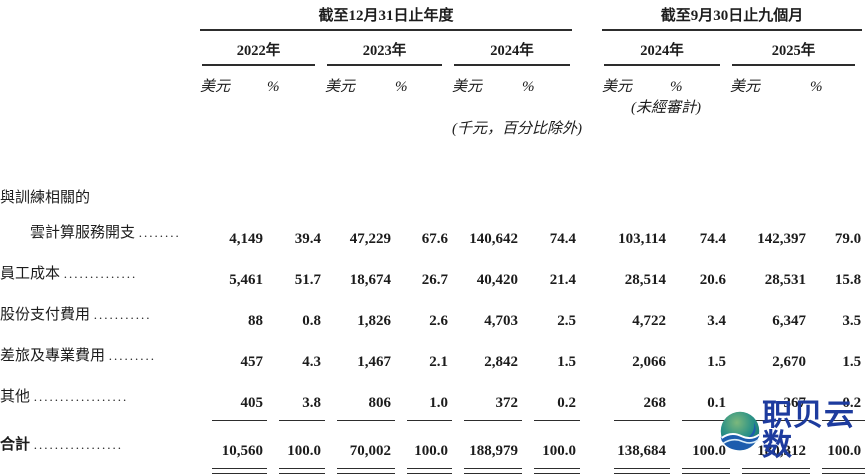 The height and width of the screenshot is (474, 865). Describe the element at coordinates (563, 239) in the screenshot. I see `pct-value: 74.4` at that location.